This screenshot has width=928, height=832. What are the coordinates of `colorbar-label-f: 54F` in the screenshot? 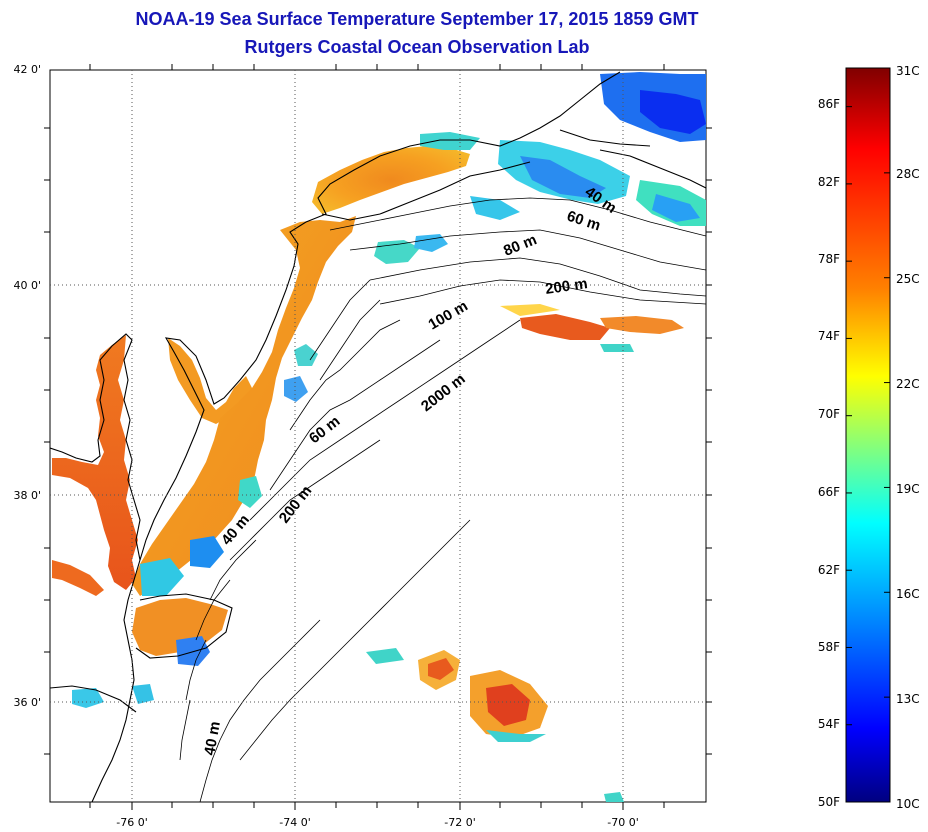 It's located at (829, 724).